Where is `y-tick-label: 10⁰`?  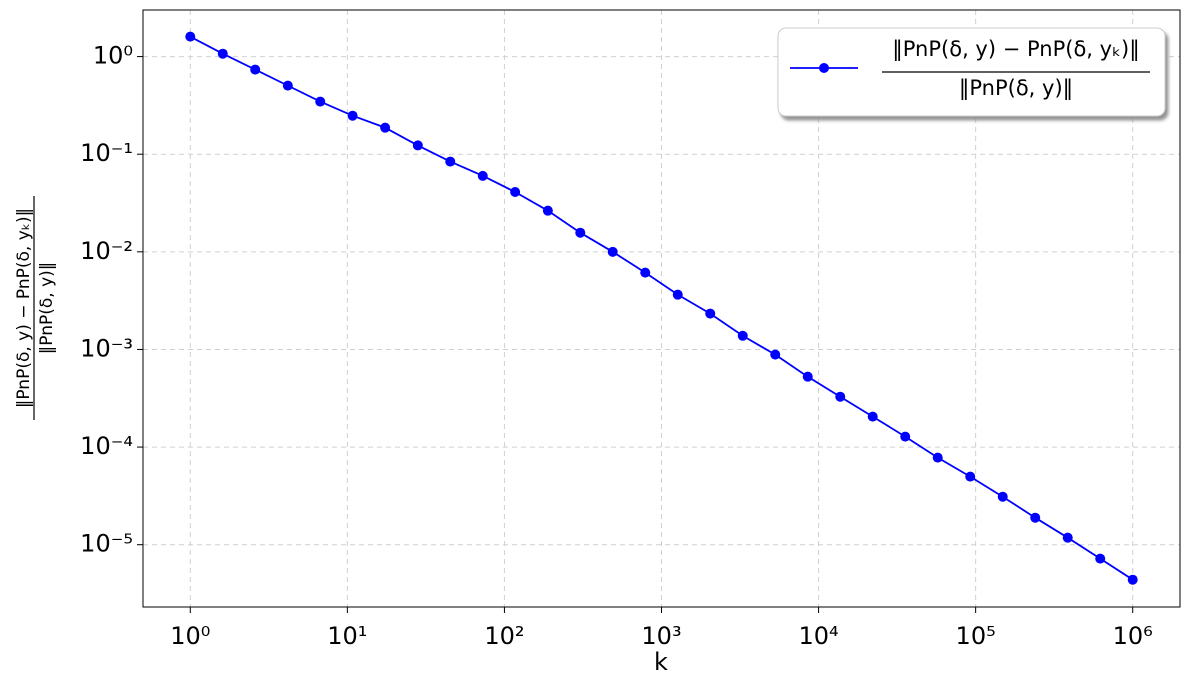 y-tick-label: 10⁰ is located at coordinates (113, 56).